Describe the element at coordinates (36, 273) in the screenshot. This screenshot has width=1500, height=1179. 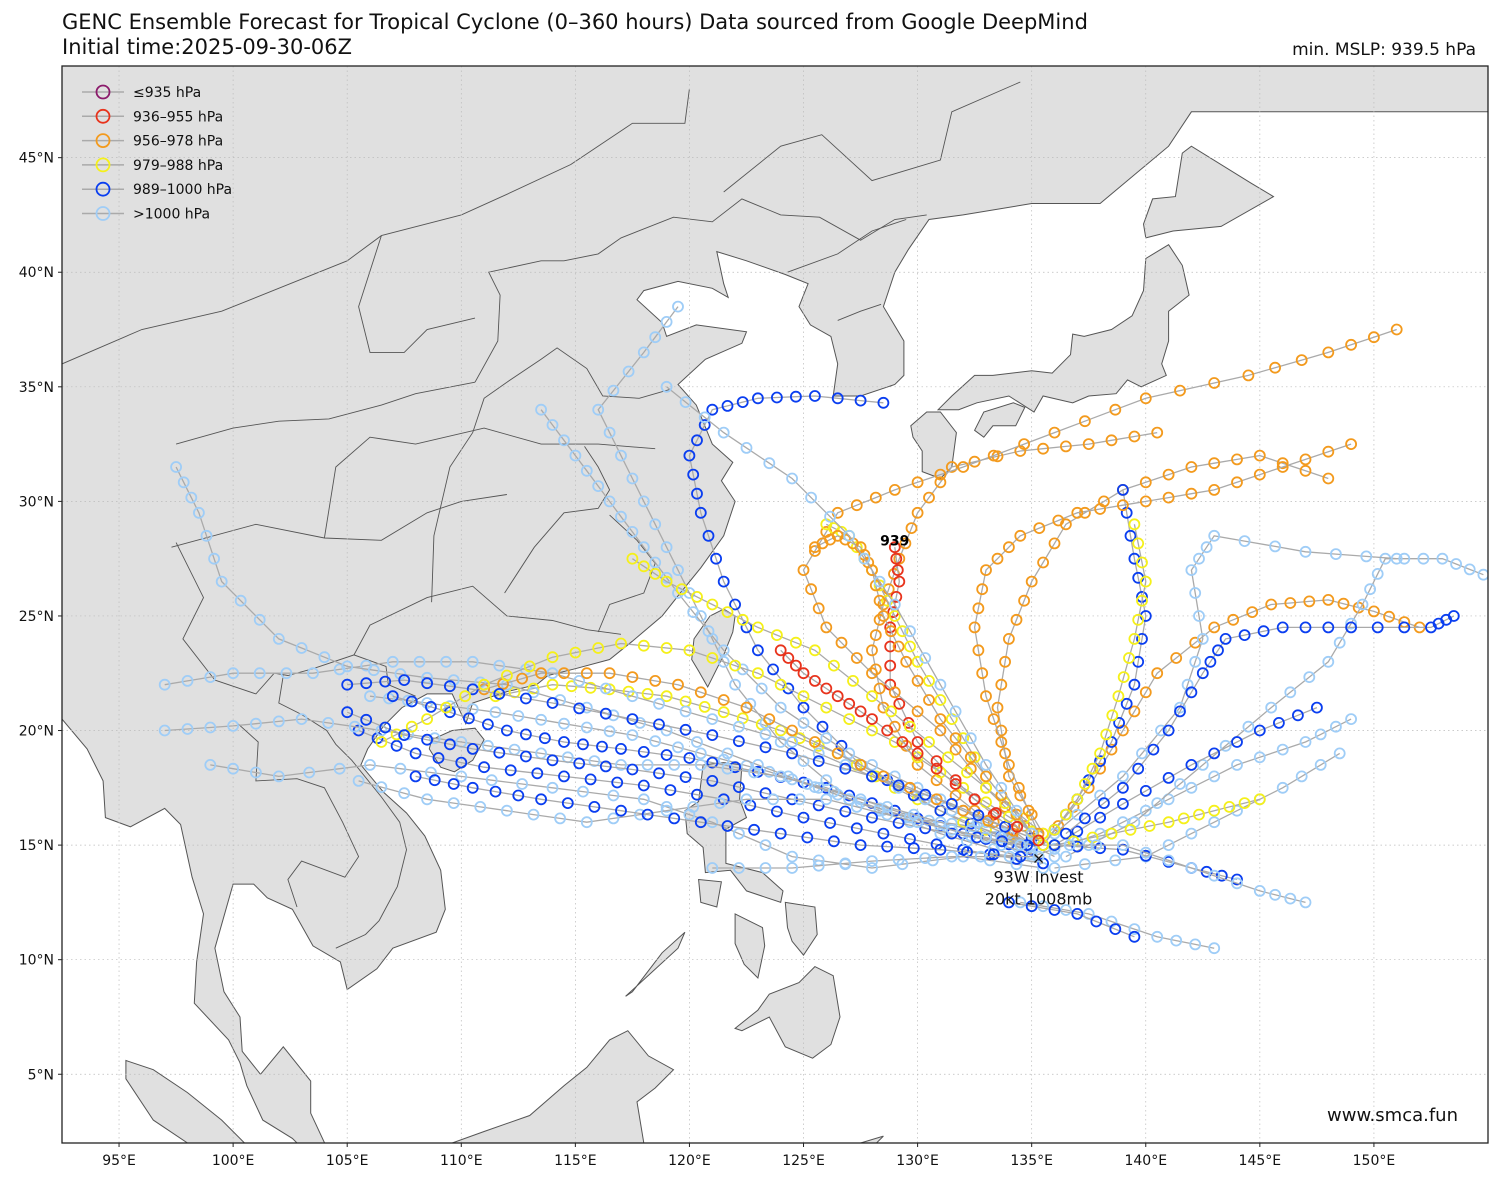
I see `lat-tick-label: 40°N` at that location.